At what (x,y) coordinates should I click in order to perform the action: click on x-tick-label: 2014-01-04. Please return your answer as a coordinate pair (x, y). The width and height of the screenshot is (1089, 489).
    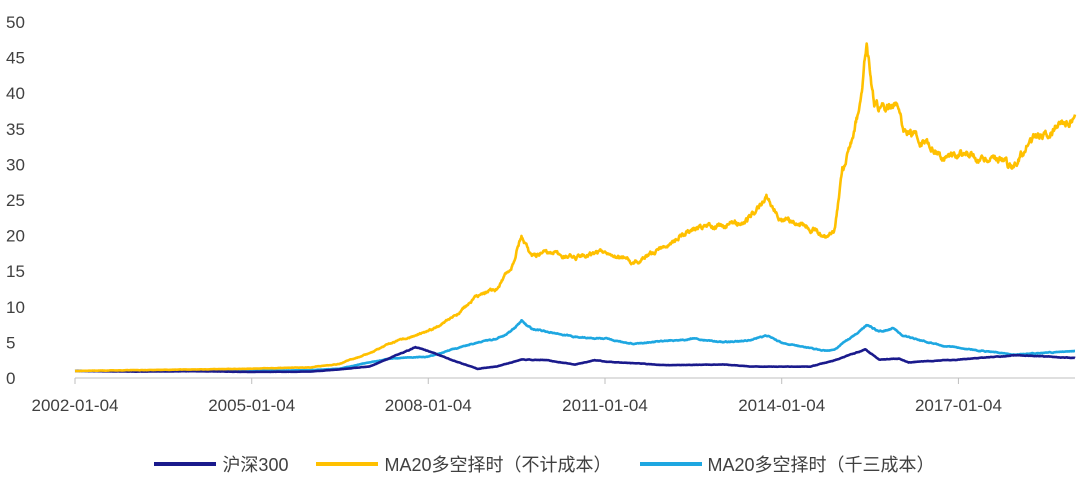
    Looking at the image, I should click on (781, 405).